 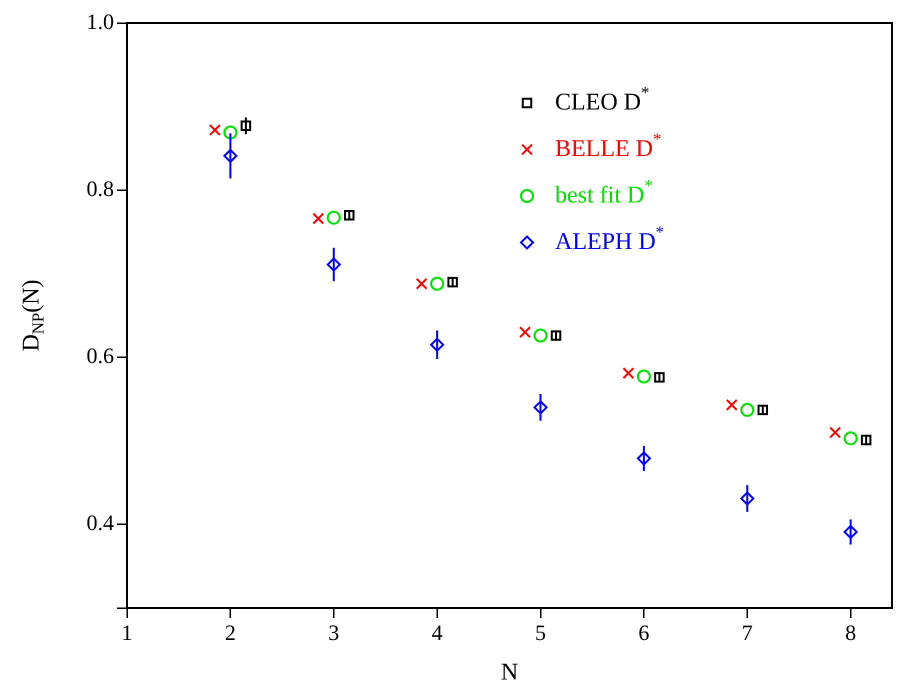 What do you see at coordinates (644, 632) in the screenshot?
I see `x-tick-label: 6` at bounding box center [644, 632].